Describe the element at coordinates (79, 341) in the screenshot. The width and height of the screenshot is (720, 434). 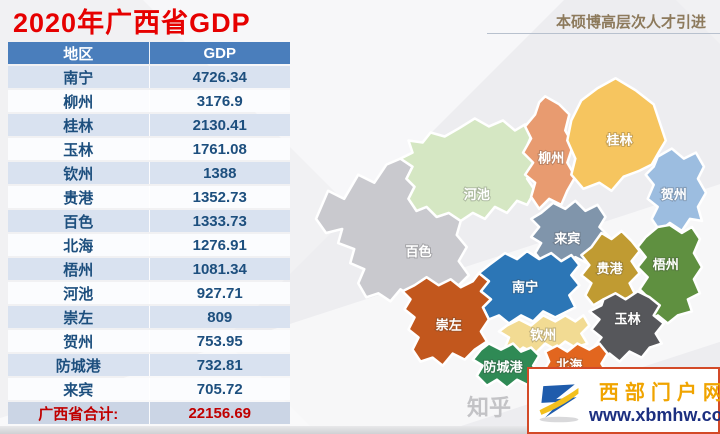
I see `region-cell: 贺州` at that location.